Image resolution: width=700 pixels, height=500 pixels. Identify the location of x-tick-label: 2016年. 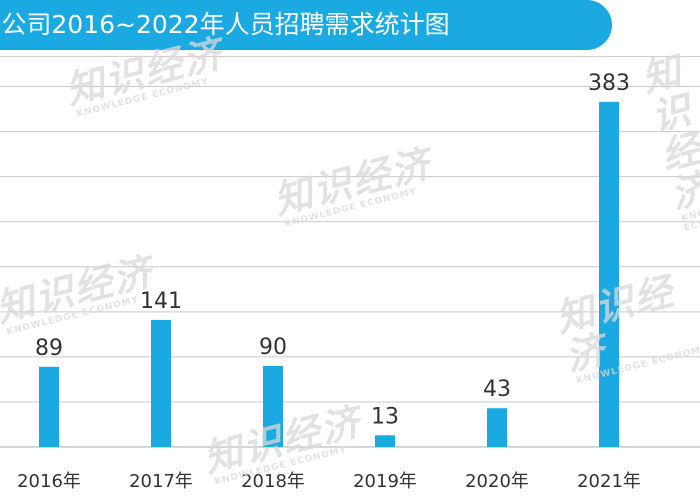
(49, 481).